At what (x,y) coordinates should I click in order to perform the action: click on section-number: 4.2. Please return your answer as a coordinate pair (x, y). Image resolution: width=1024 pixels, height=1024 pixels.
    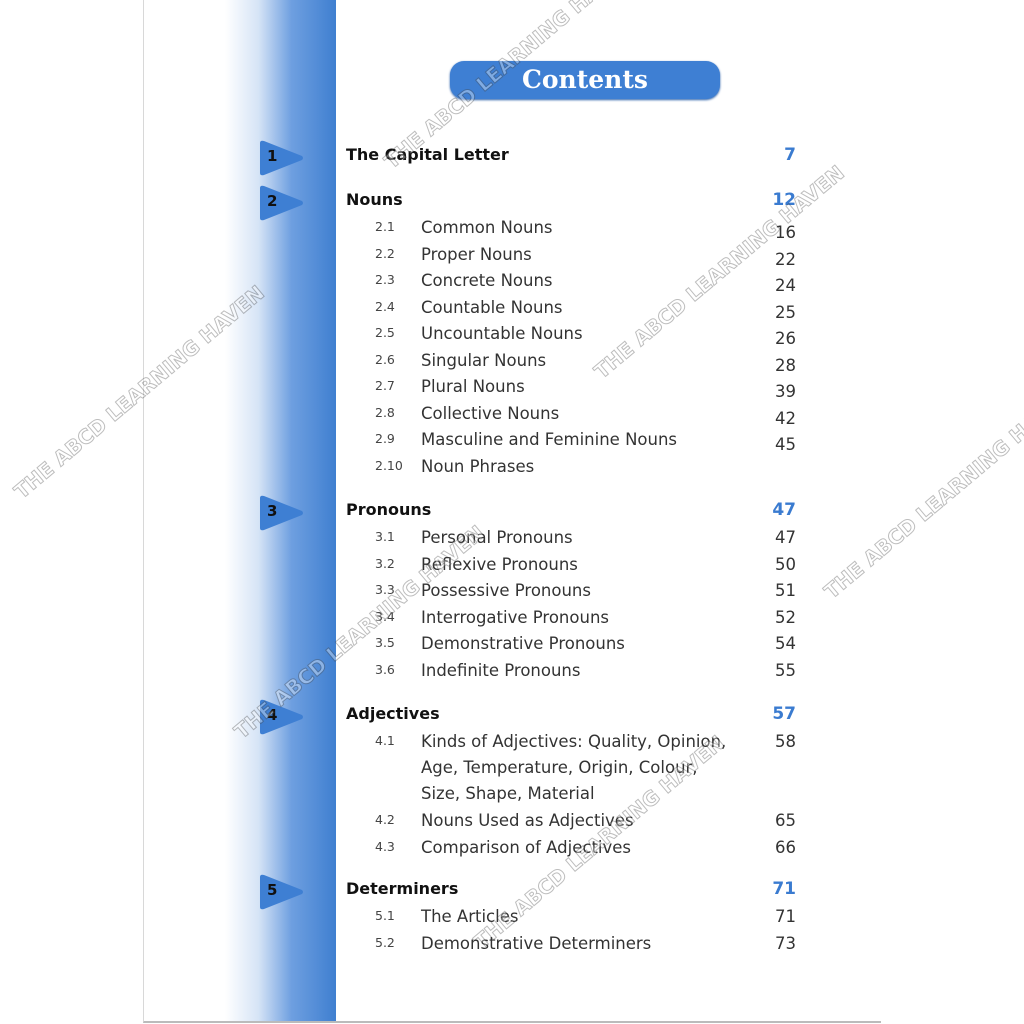
    Looking at the image, I should click on (385, 819).